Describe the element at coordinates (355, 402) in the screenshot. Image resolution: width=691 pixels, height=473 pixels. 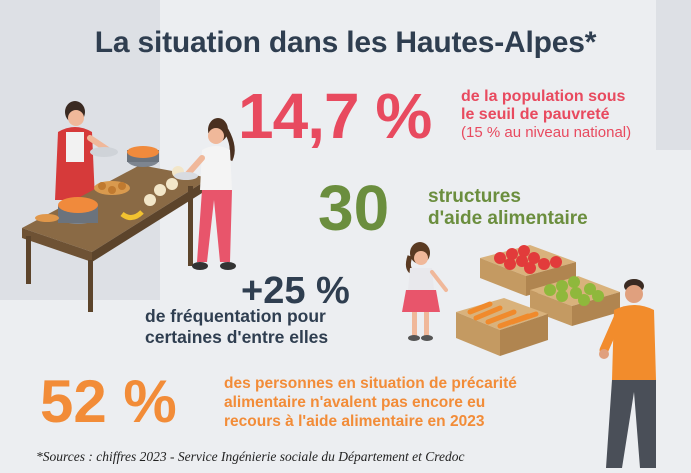
I see `stat-text-precarity-line2: alimentaire n'avalent pas encore eu` at that location.